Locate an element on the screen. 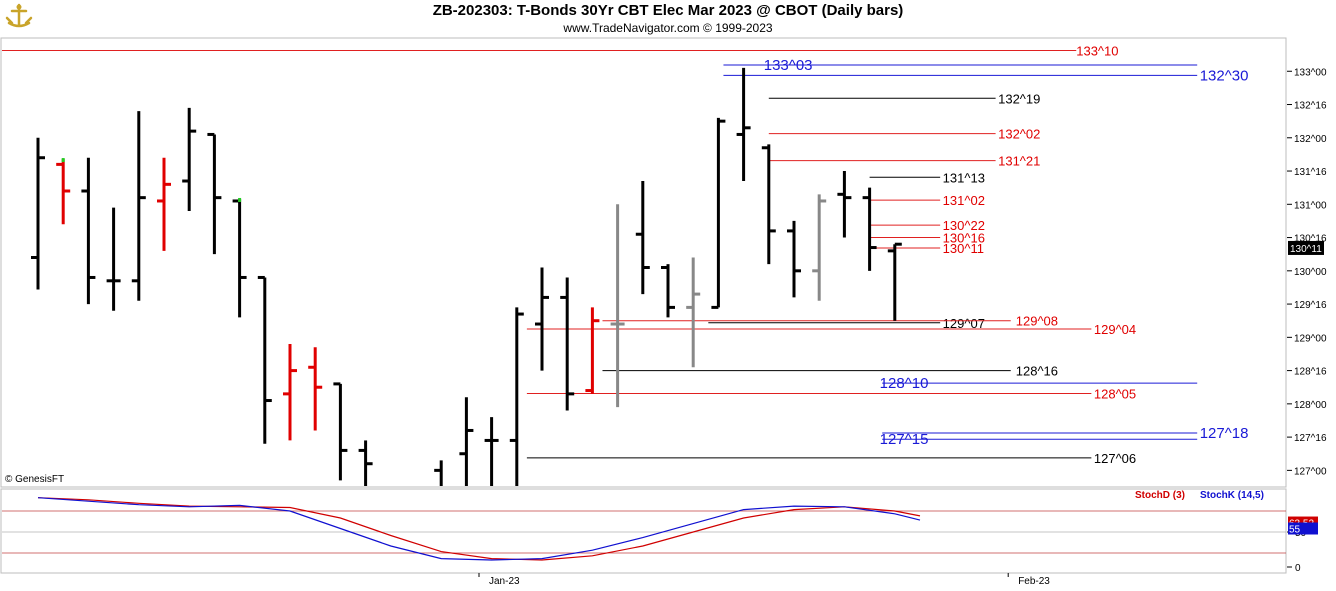  level-label: 128^10 is located at coordinates (904, 383).